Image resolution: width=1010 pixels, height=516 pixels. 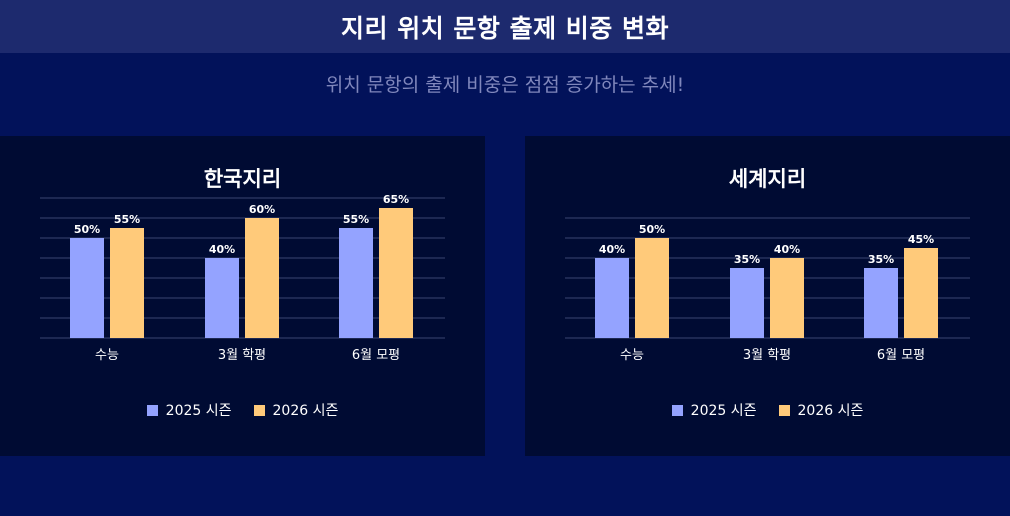 I want to click on bar-value-label: 45%, so click(x=921, y=239).